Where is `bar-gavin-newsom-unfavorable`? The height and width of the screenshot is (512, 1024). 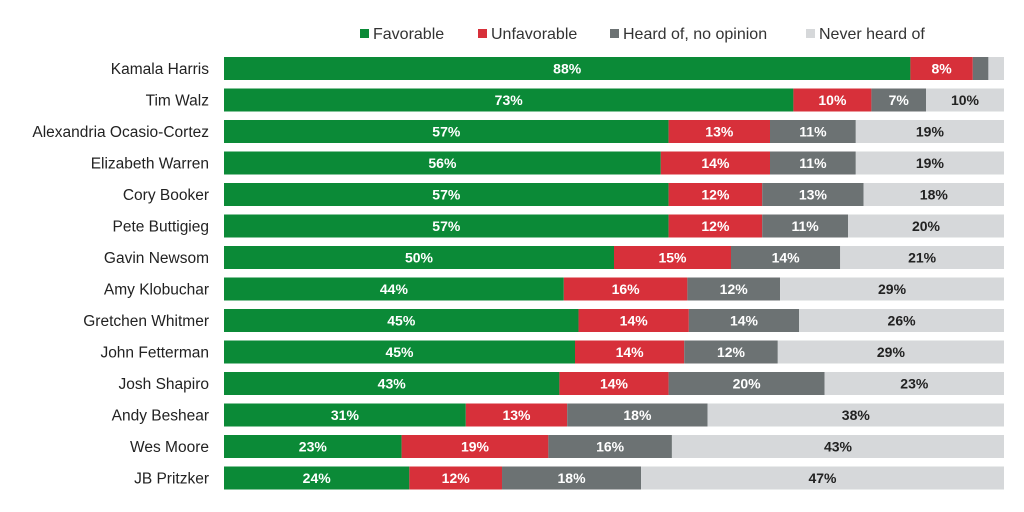
bar-gavin-newsom-unfavorable is located at coordinates (672, 257).